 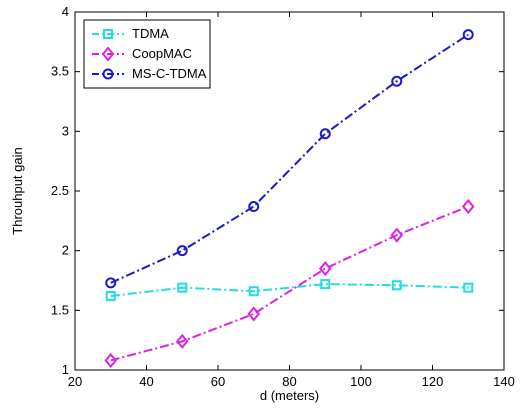 I want to click on x-tick-label: 60, so click(x=218, y=381).